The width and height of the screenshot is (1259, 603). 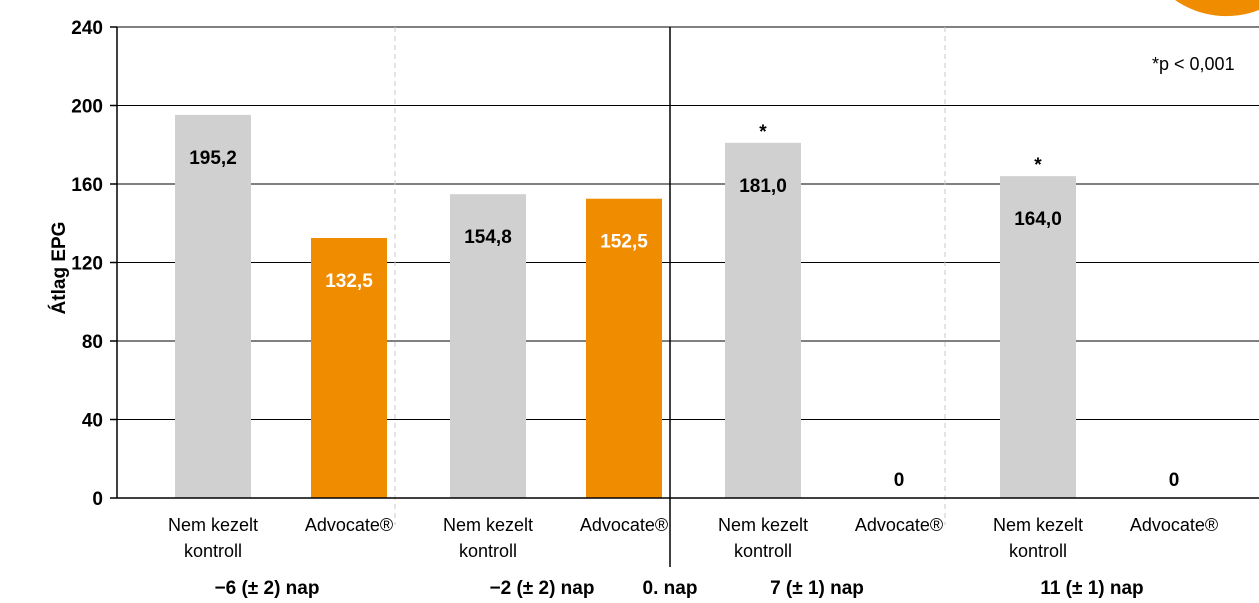 What do you see at coordinates (1193, 64) in the screenshot?
I see `significance-note: *p < 0,001` at bounding box center [1193, 64].